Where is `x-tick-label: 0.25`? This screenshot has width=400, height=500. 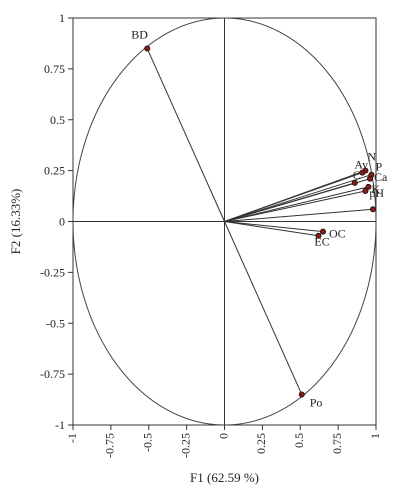 x-tick-label: 0.25 is located at coordinates (261, 443).